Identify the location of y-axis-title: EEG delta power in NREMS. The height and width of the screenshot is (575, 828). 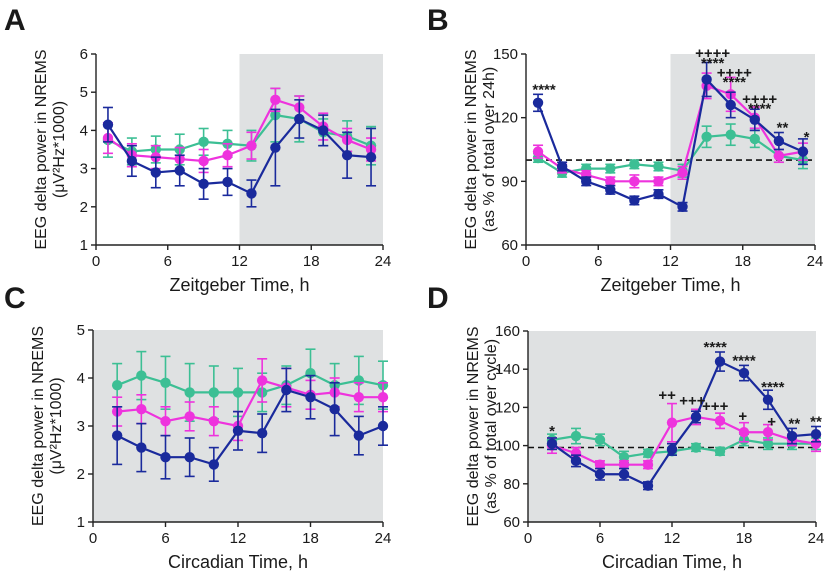
(41, 149).